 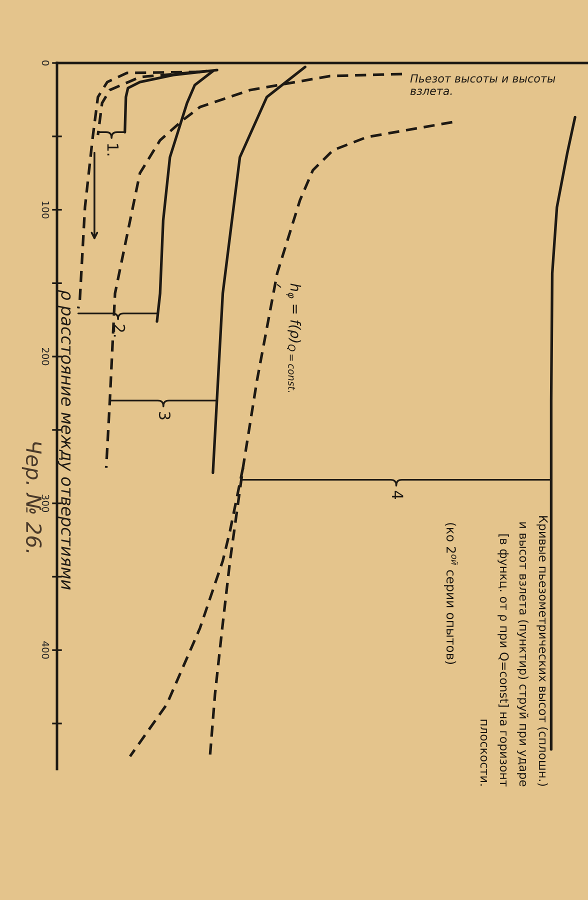 I want to click on annotation: 1., so click(x=113, y=150).